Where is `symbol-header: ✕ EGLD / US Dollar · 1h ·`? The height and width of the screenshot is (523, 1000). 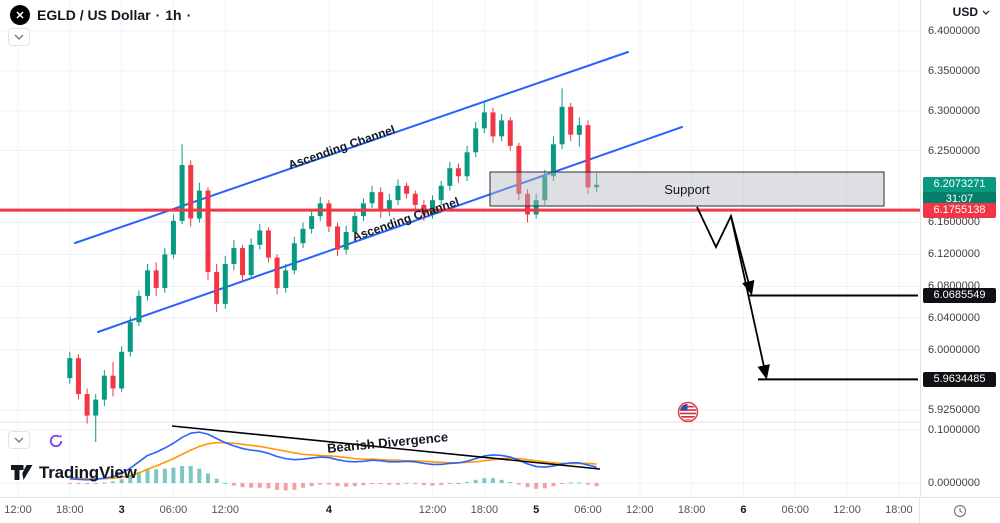
symbol-header: ✕ EGLD / US Dollar · 1h · is located at coordinates (100, 15).